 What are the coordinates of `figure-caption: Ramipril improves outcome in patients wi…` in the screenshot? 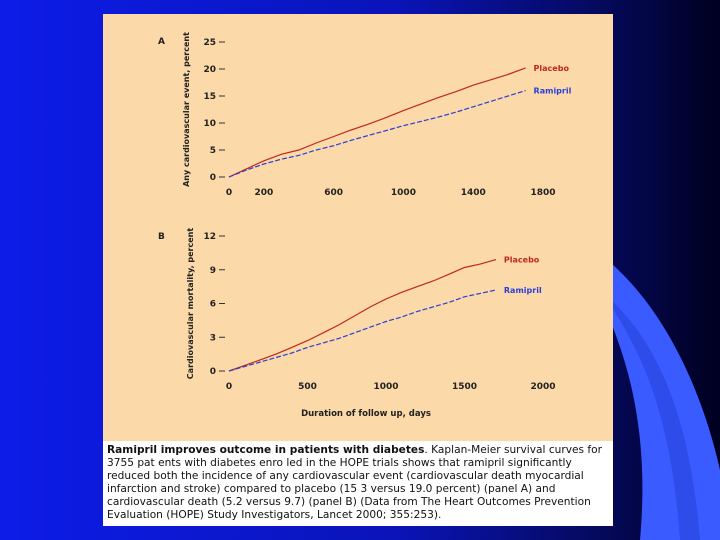 It's located at (358, 483).